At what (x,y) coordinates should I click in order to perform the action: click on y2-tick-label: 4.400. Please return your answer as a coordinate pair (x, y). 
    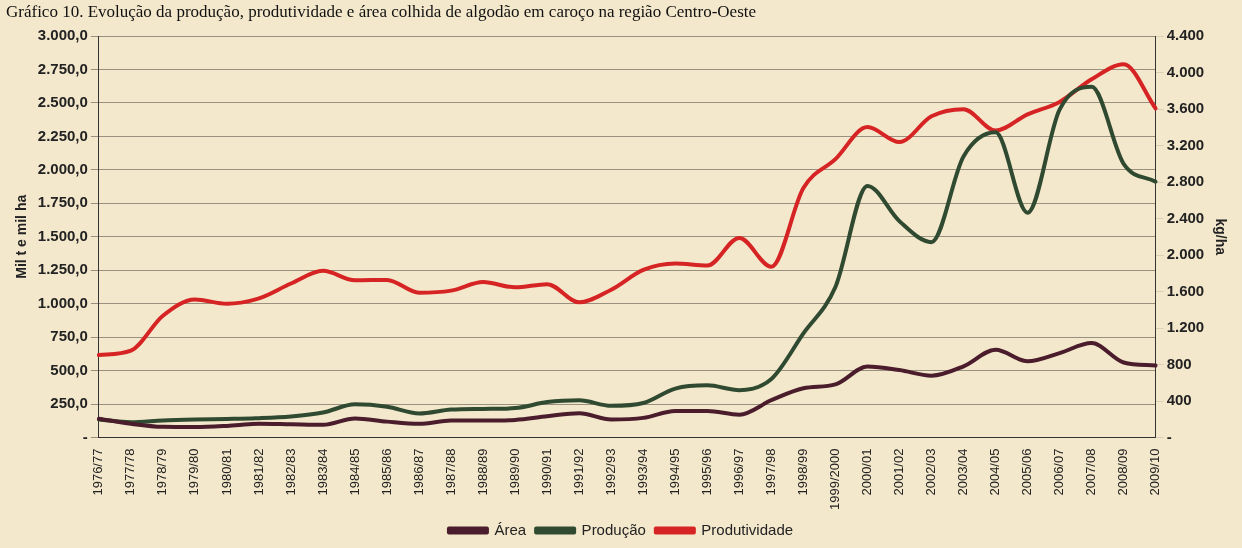
    Looking at the image, I should click on (1185, 35).